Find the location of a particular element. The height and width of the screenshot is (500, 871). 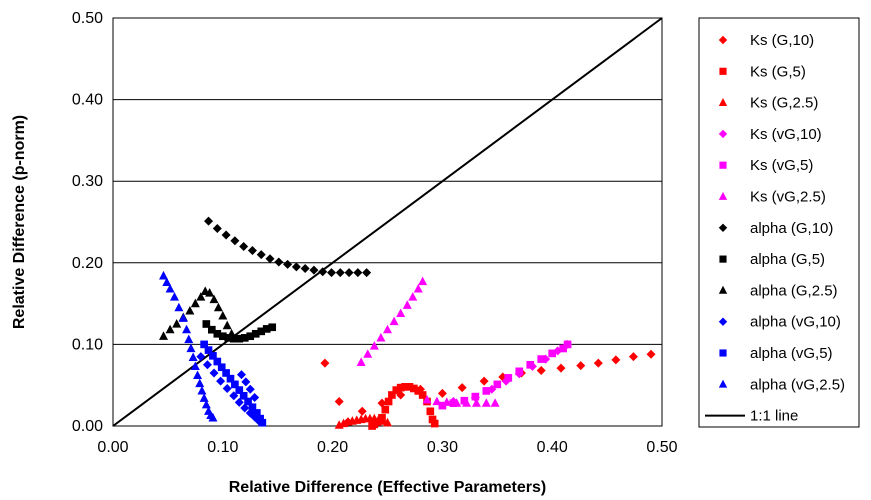

legend-label: alpha (G,5) is located at coordinates (787, 259).